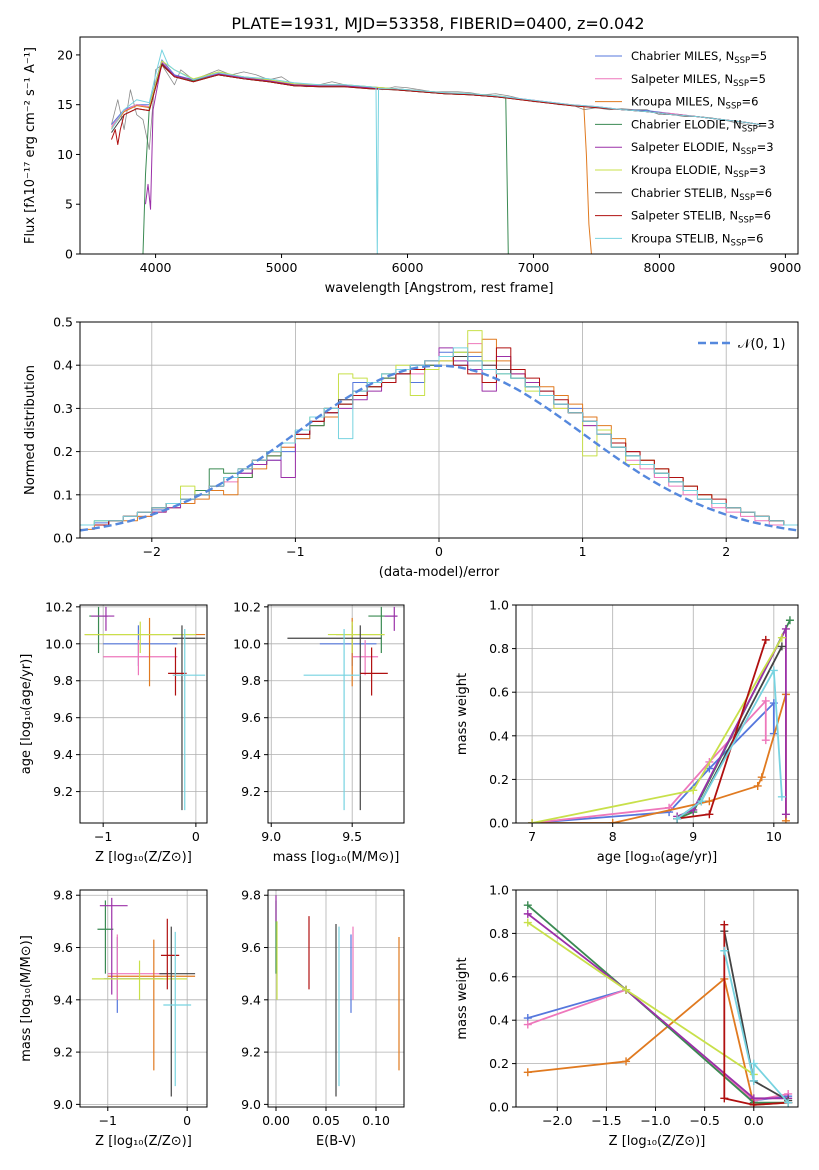 Image resolution: width=819 pixels, height=1170 pixels. Describe the element at coordinates (439, 448) in the screenshot. I see `normal-curve` at that location.